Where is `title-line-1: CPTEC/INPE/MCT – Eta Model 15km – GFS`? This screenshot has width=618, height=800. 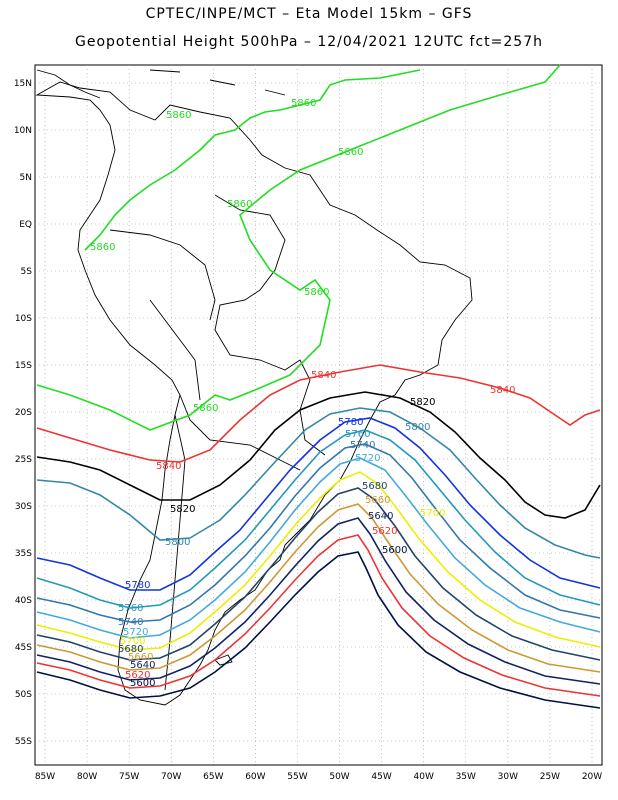
title-line-1: CPTEC/INPE/MCT – Eta Model 15km – GFS is located at coordinates (309, 14).